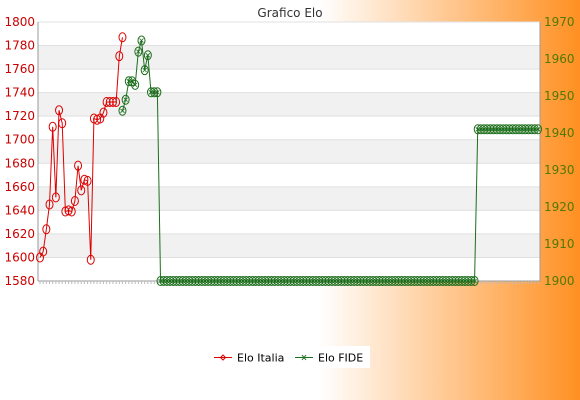  Describe the element at coordinates (19, 163) in the screenshot. I see `left-tick-label: 1680` at that location.